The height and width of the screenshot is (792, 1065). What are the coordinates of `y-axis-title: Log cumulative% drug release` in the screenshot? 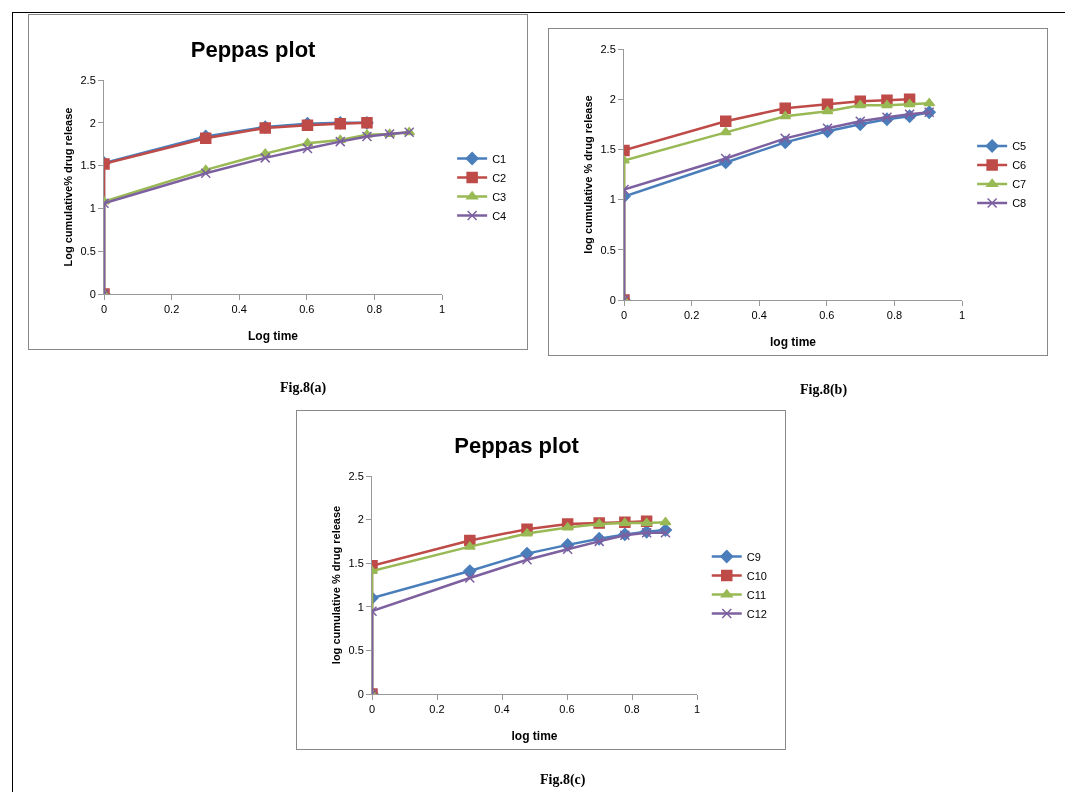 It's located at (68, 187).